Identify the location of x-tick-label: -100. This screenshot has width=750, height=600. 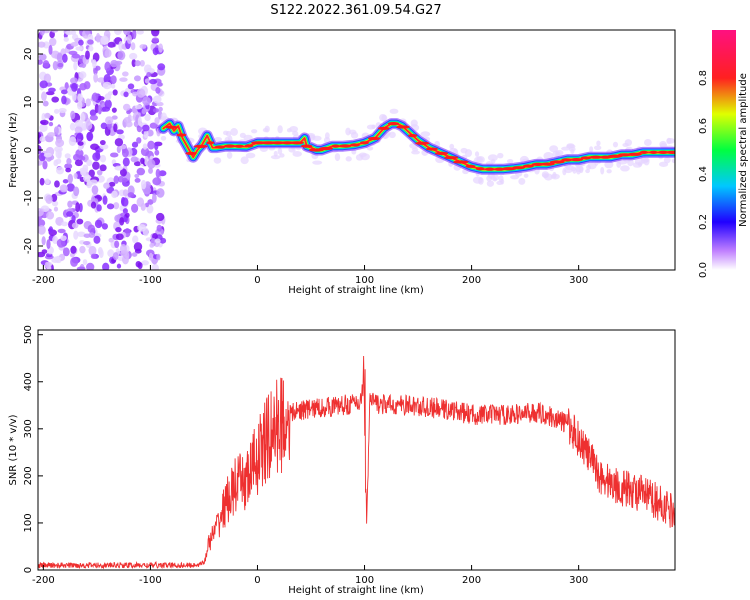
(150, 580).